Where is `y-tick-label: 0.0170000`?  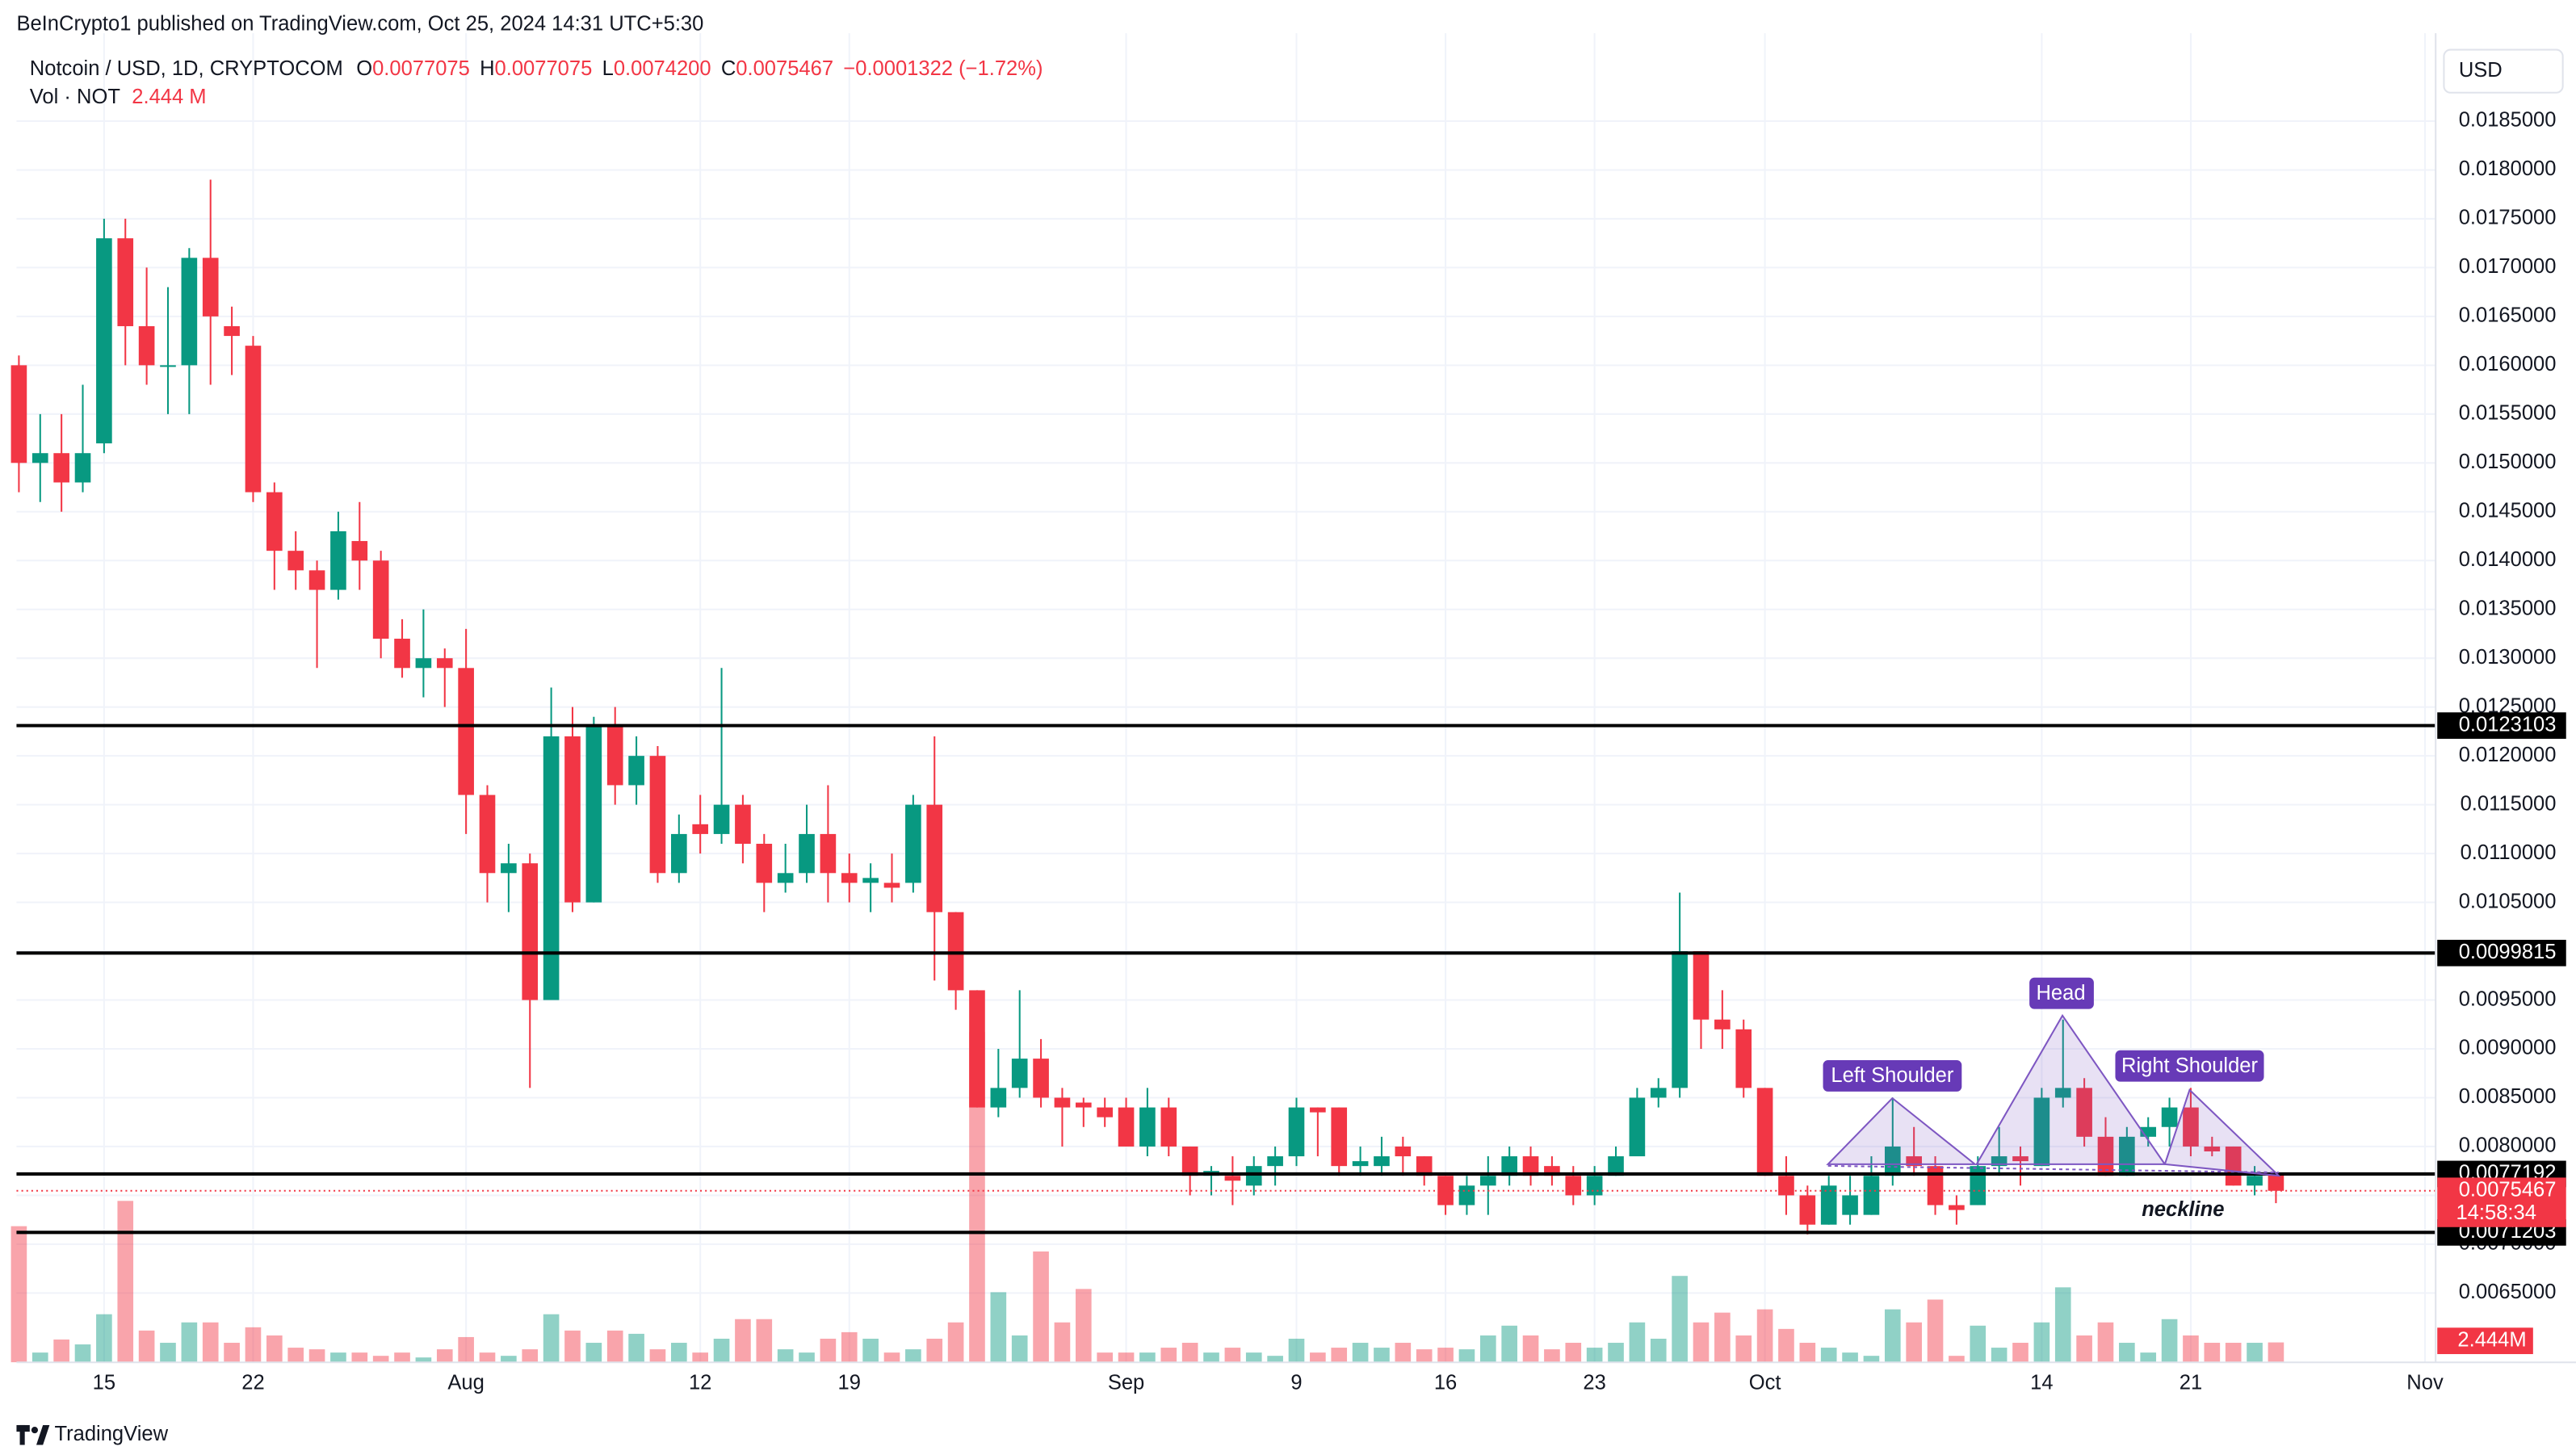 y-tick-label: 0.0170000 is located at coordinates (2508, 266).